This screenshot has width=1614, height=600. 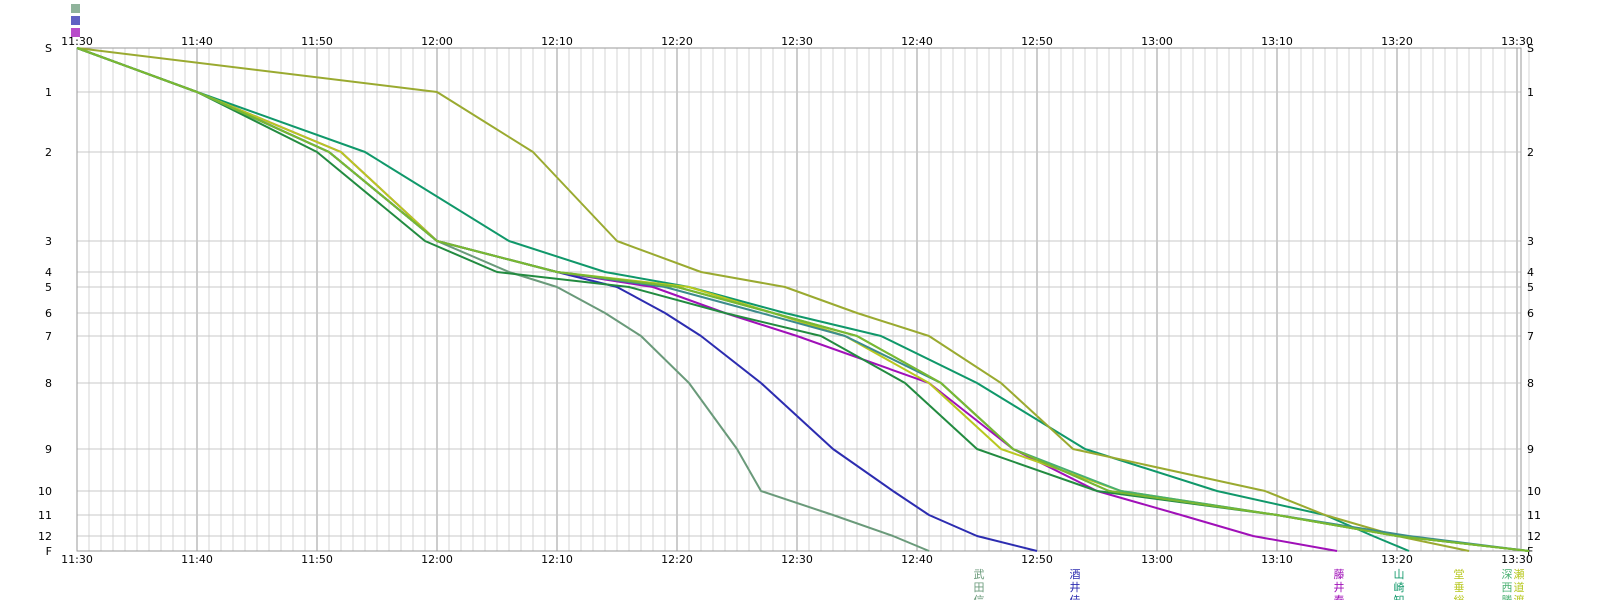 What do you see at coordinates (1399, 596) in the screenshot?
I see `finish-label-char: 知` at bounding box center [1399, 596].